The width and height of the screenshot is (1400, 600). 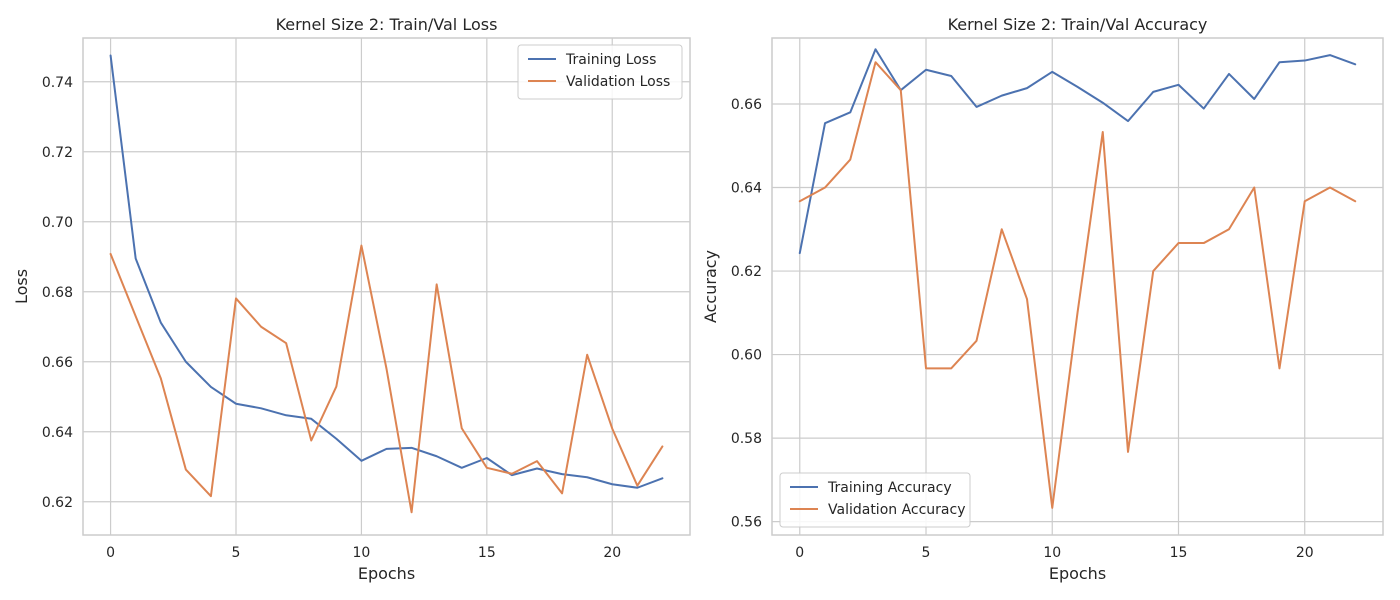 What do you see at coordinates (746, 105) in the screenshot?
I see `accuracy-y-tick-label: 0.66` at bounding box center [746, 105].